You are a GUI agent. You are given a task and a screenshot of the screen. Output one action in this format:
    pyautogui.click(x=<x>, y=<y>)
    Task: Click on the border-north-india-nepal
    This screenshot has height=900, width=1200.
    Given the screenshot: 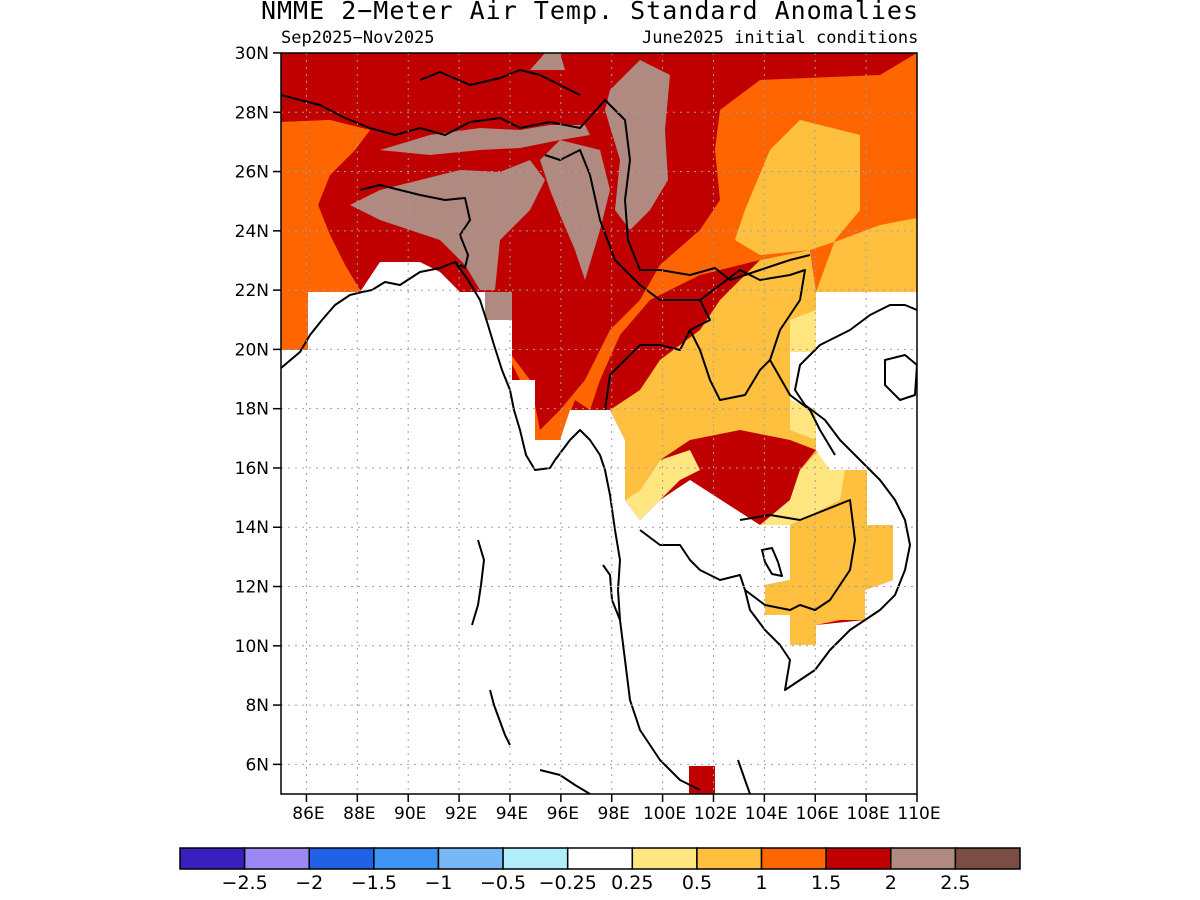 What is the action you would take?
    pyautogui.click(x=546, y=187)
    